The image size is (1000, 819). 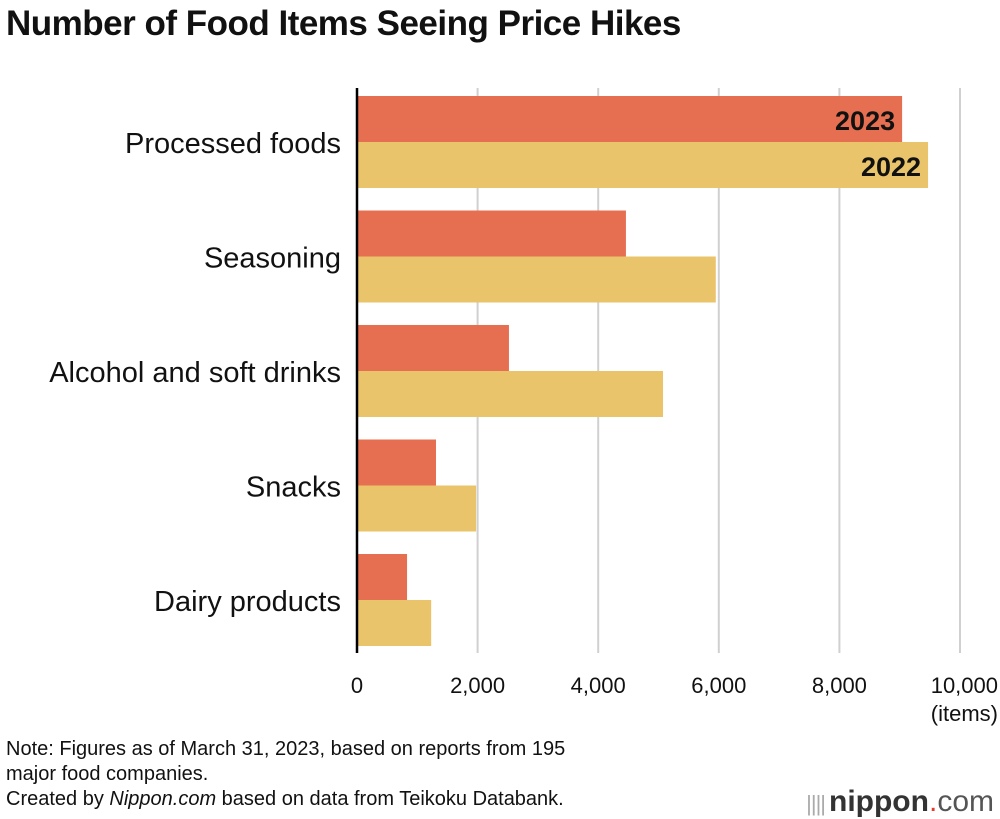 I want to click on category-label: Snacks, so click(x=293, y=488).